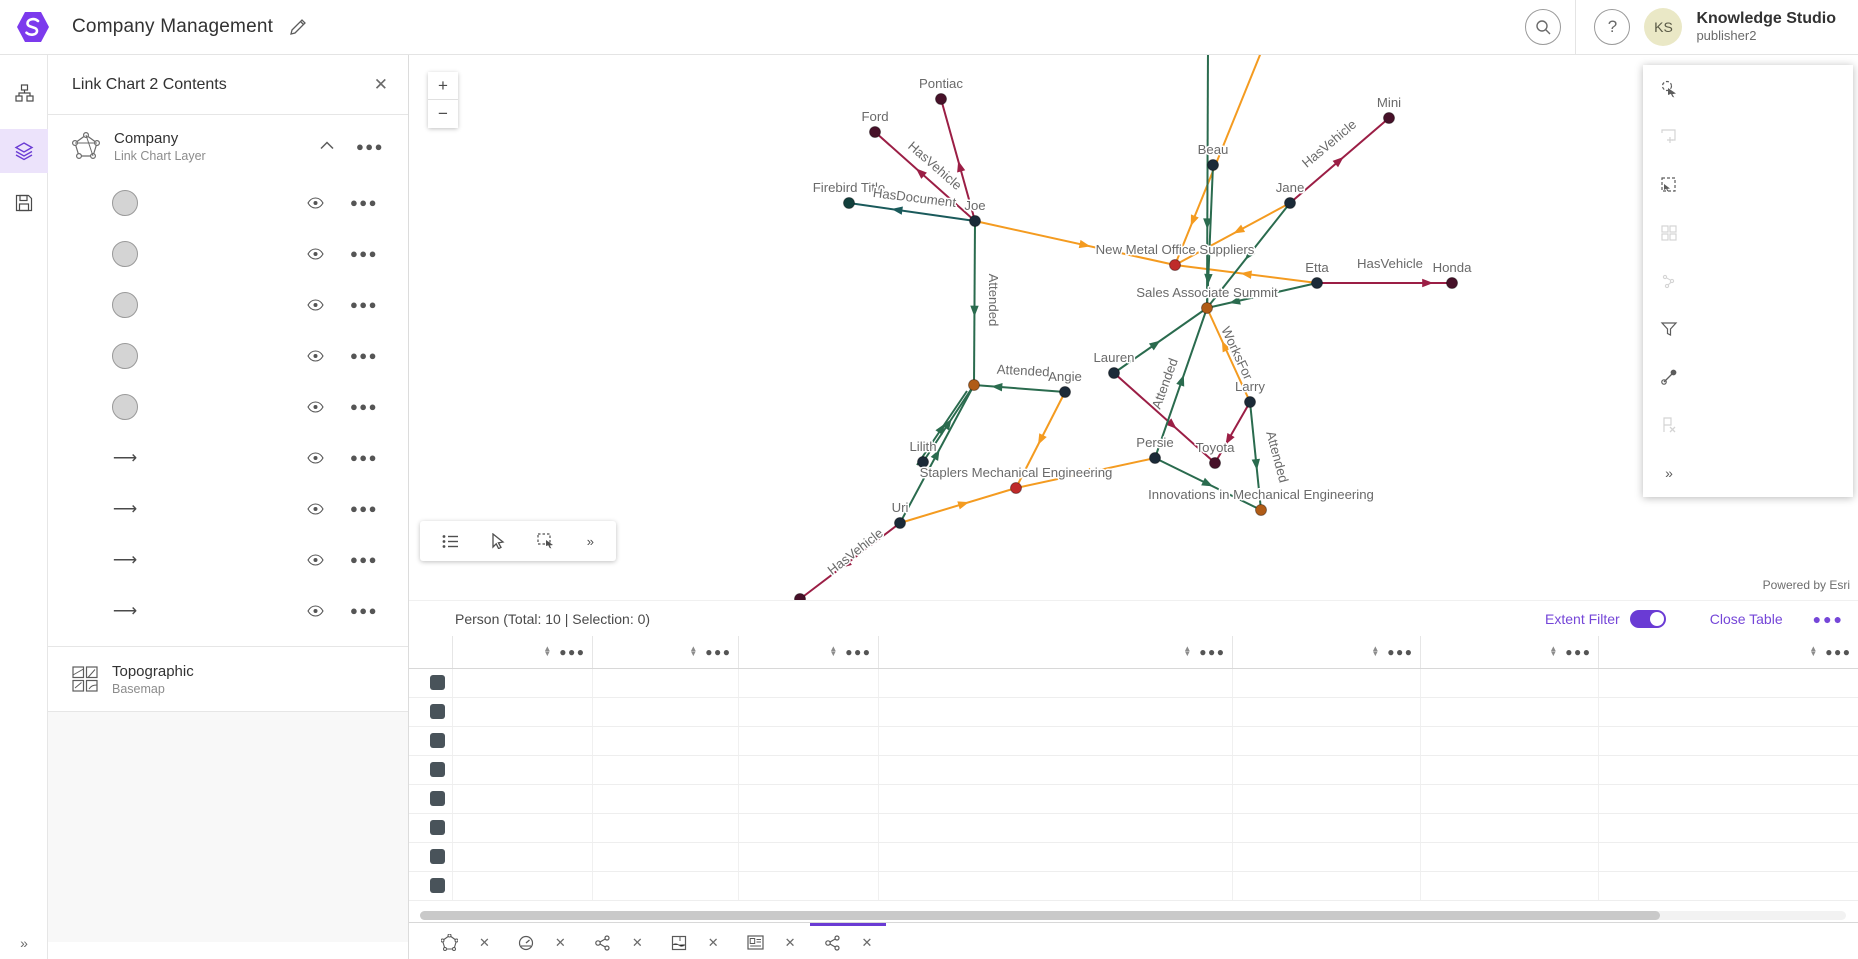 The height and width of the screenshot is (959, 1858). I want to click on menu-item-filtered-expand, so click(1748, 329).